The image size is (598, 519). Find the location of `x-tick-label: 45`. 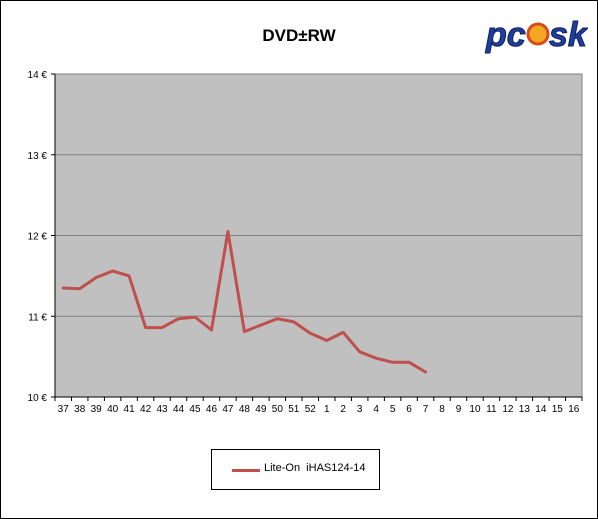

x-tick-label: 45 is located at coordinates (195, 409).